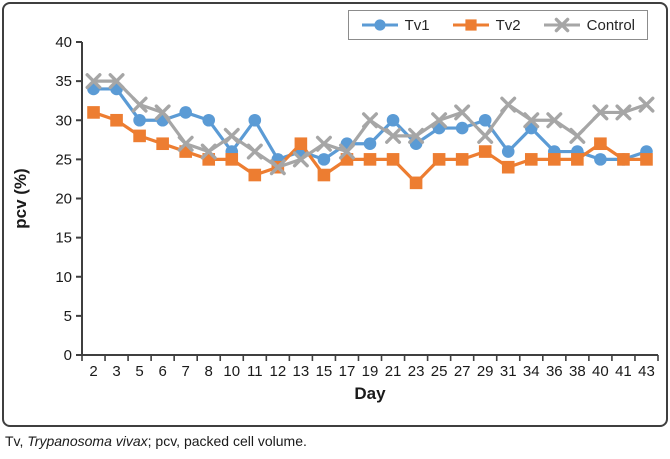 This screenshot has width=670, height=459. I want to click on circle-marker-icon, so click(379, 25).